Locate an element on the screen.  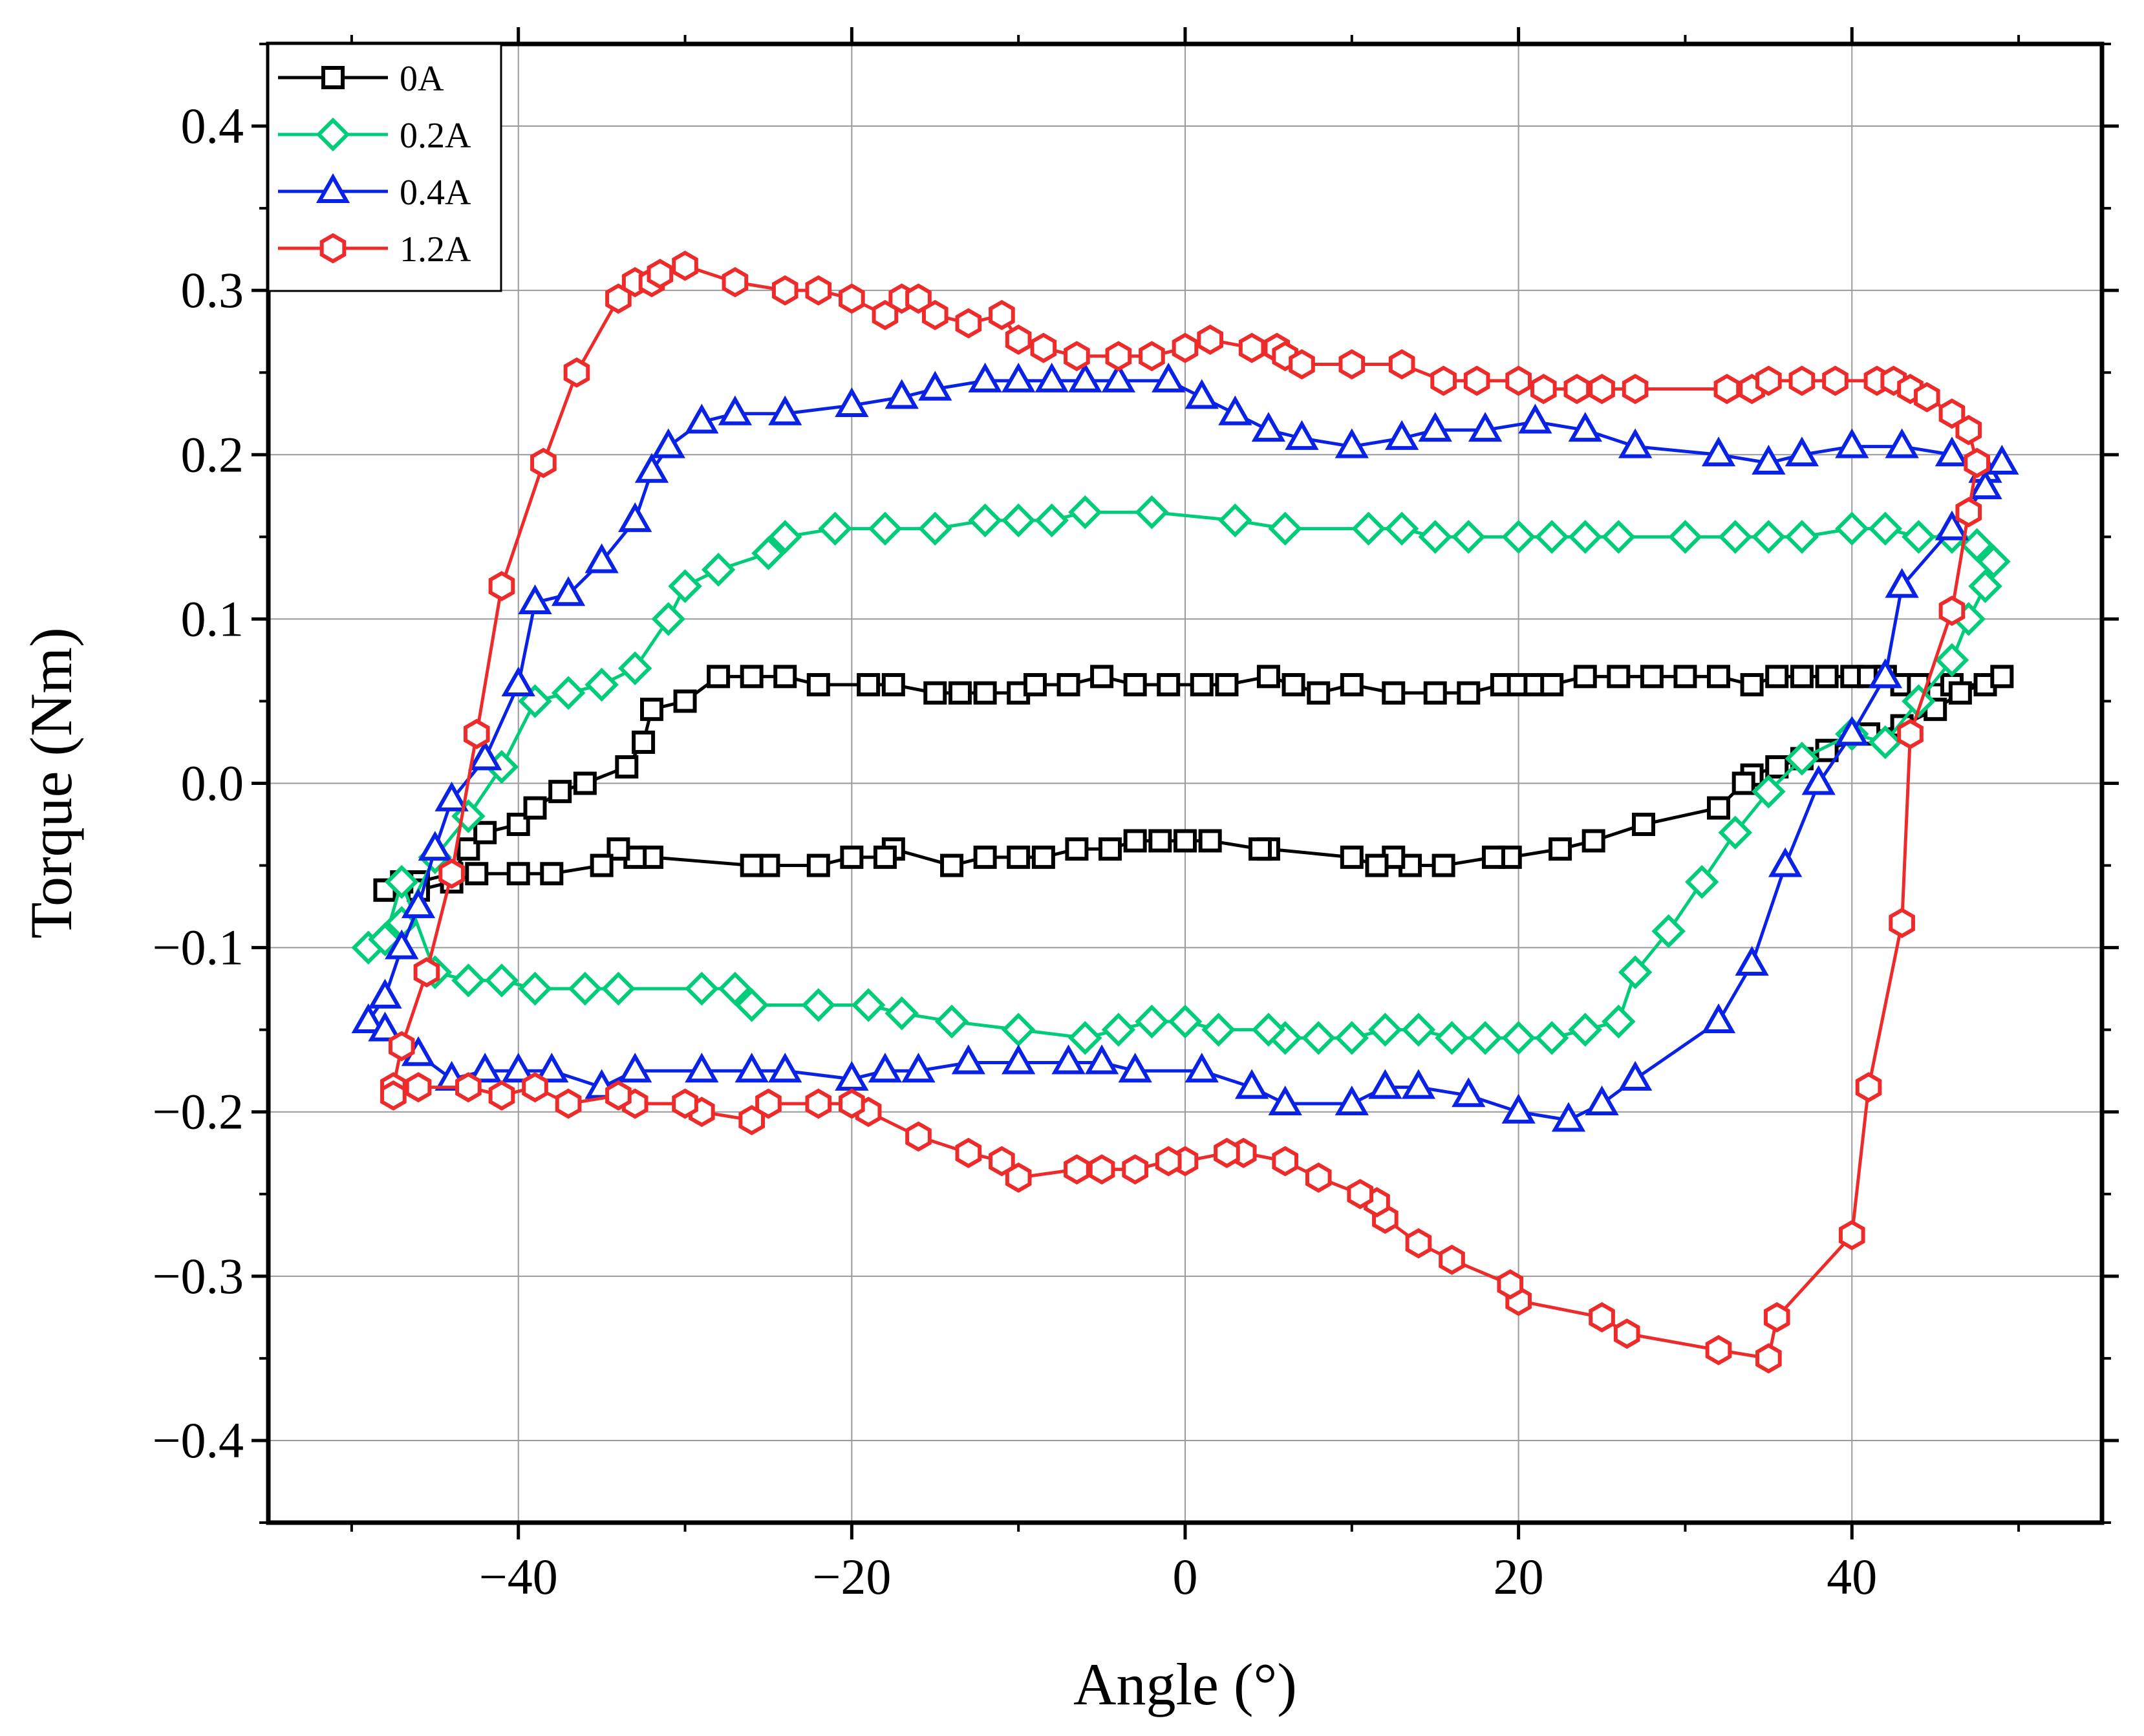
x-tick-label: 20 is located at coordinates (1519, 1576).